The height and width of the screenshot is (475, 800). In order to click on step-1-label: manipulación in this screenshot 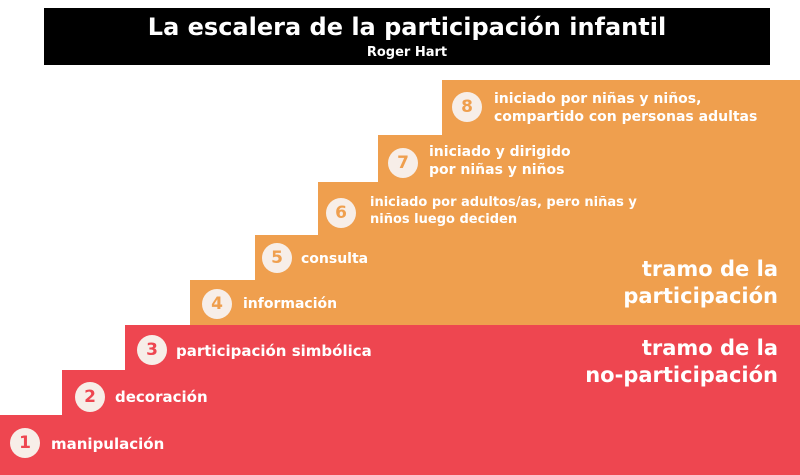, I will do `click(108, 444)`.